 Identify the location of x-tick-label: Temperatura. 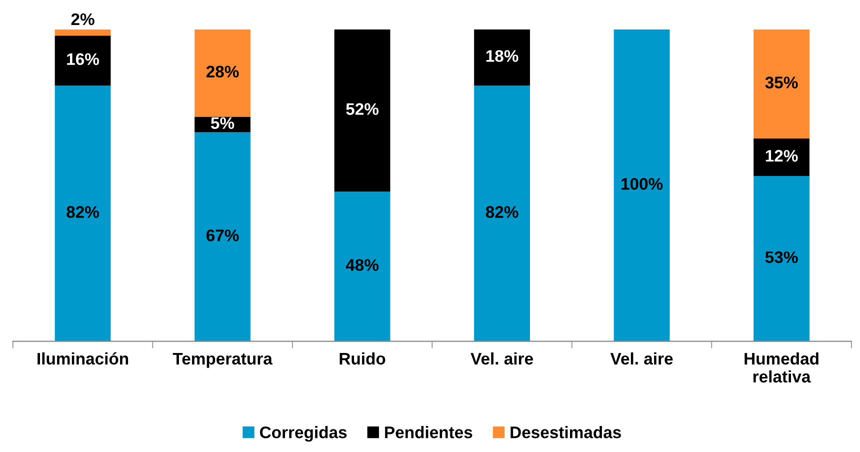
(222, 360).